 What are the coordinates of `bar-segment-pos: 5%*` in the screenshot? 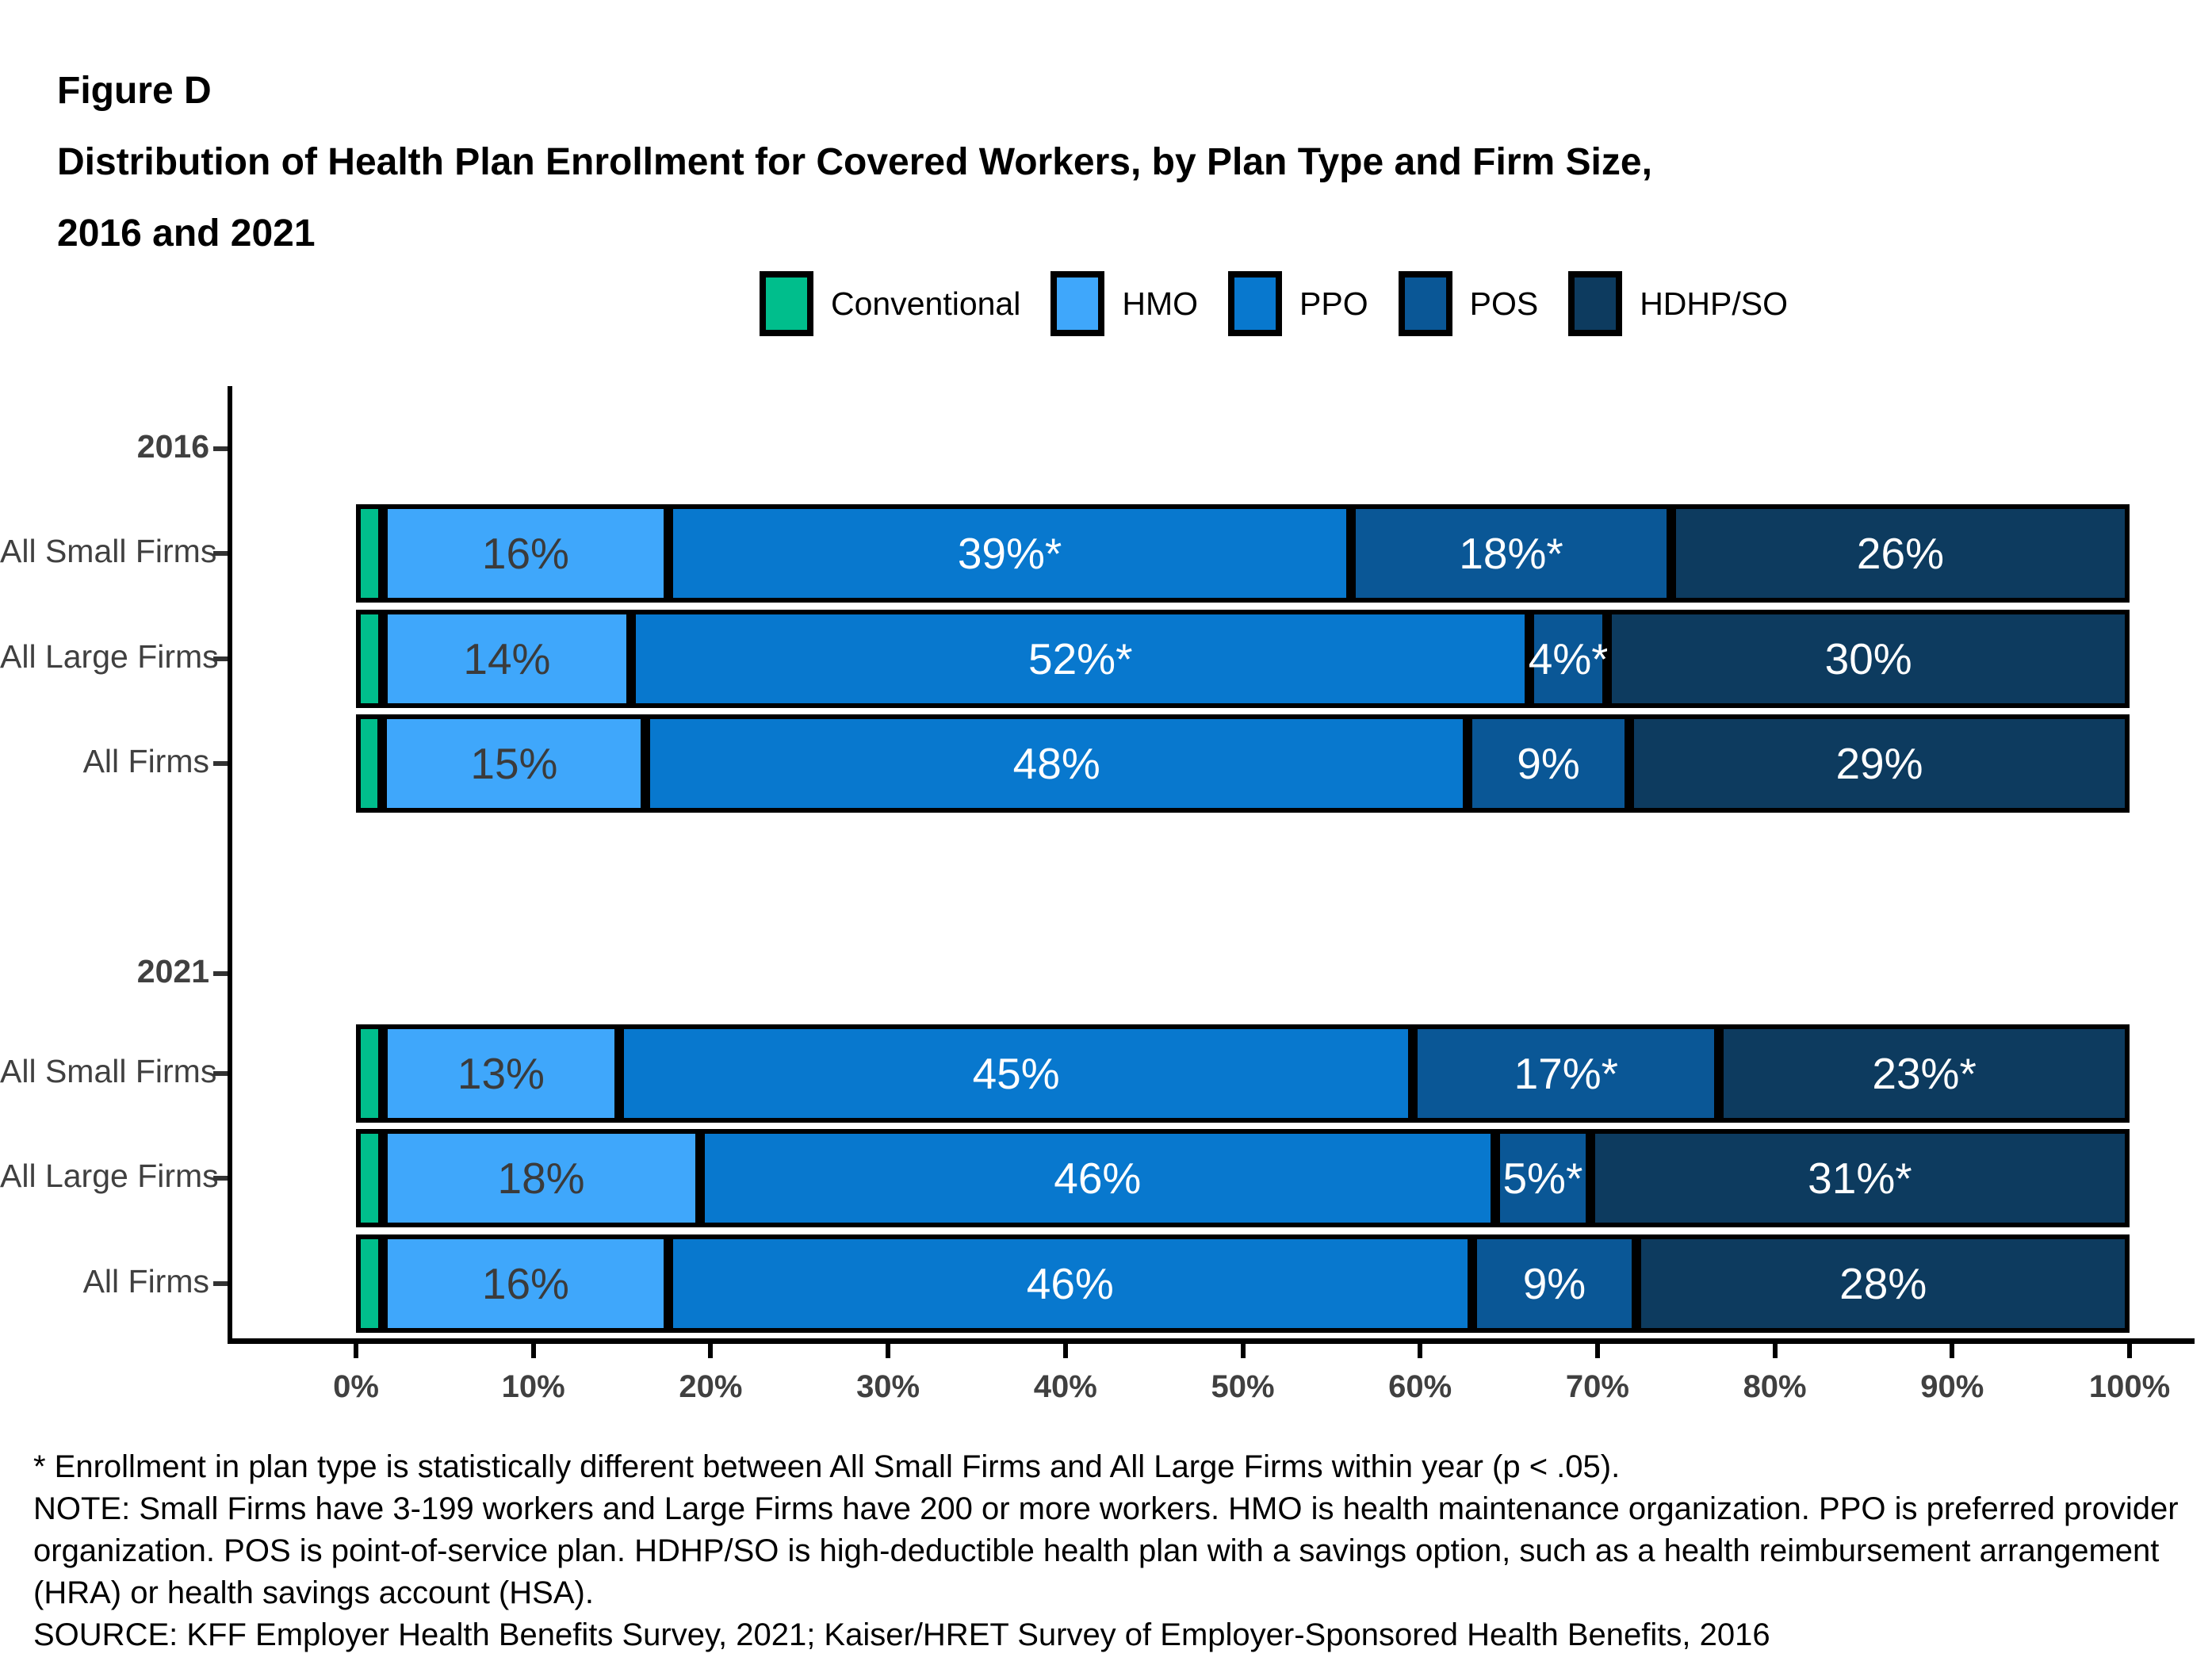 It's located at (1542, 1178).